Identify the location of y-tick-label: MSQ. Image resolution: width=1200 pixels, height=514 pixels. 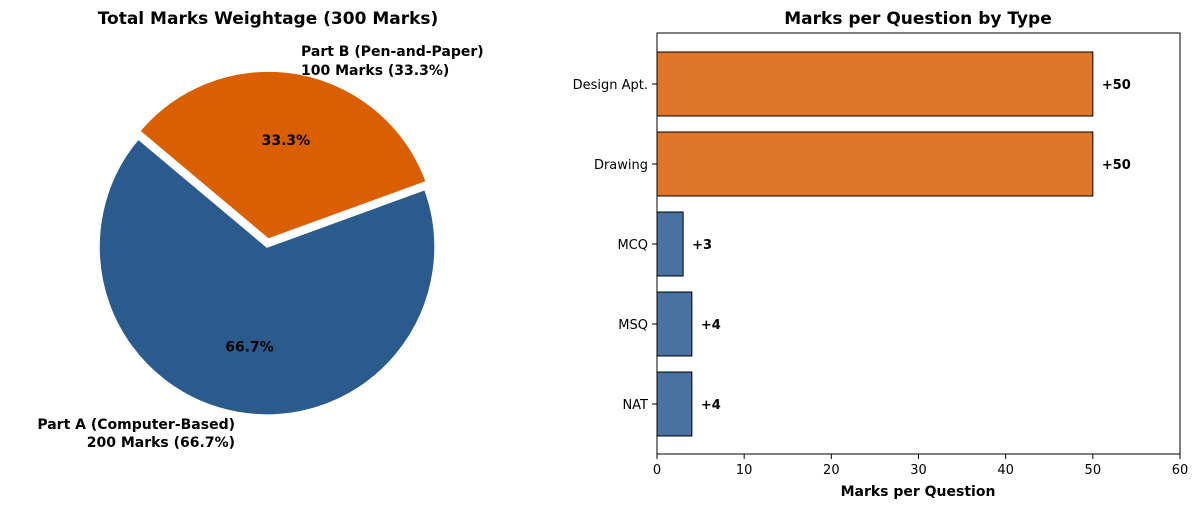
(633, 325).